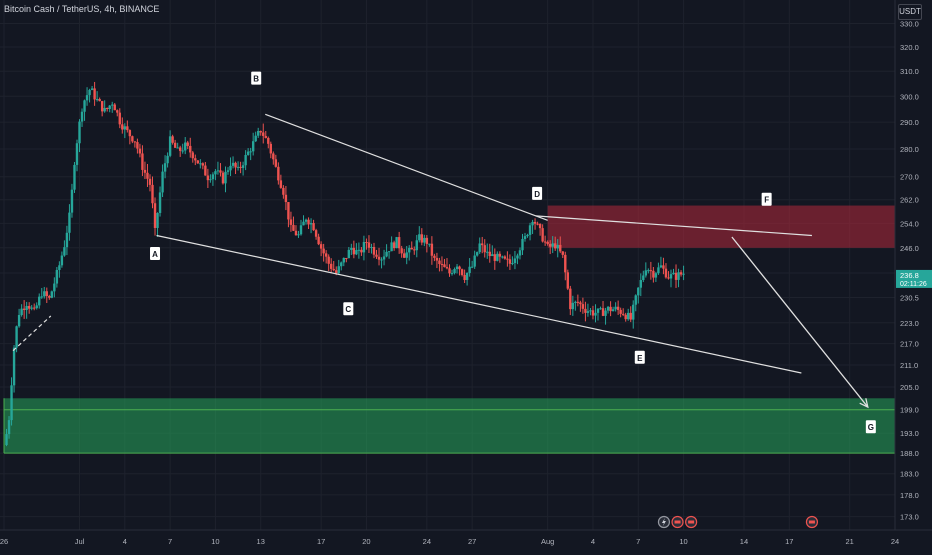 The height and width of the screenshot is (555, 932). I want to click on price-tick-label: 199.0, so click(909, 410).